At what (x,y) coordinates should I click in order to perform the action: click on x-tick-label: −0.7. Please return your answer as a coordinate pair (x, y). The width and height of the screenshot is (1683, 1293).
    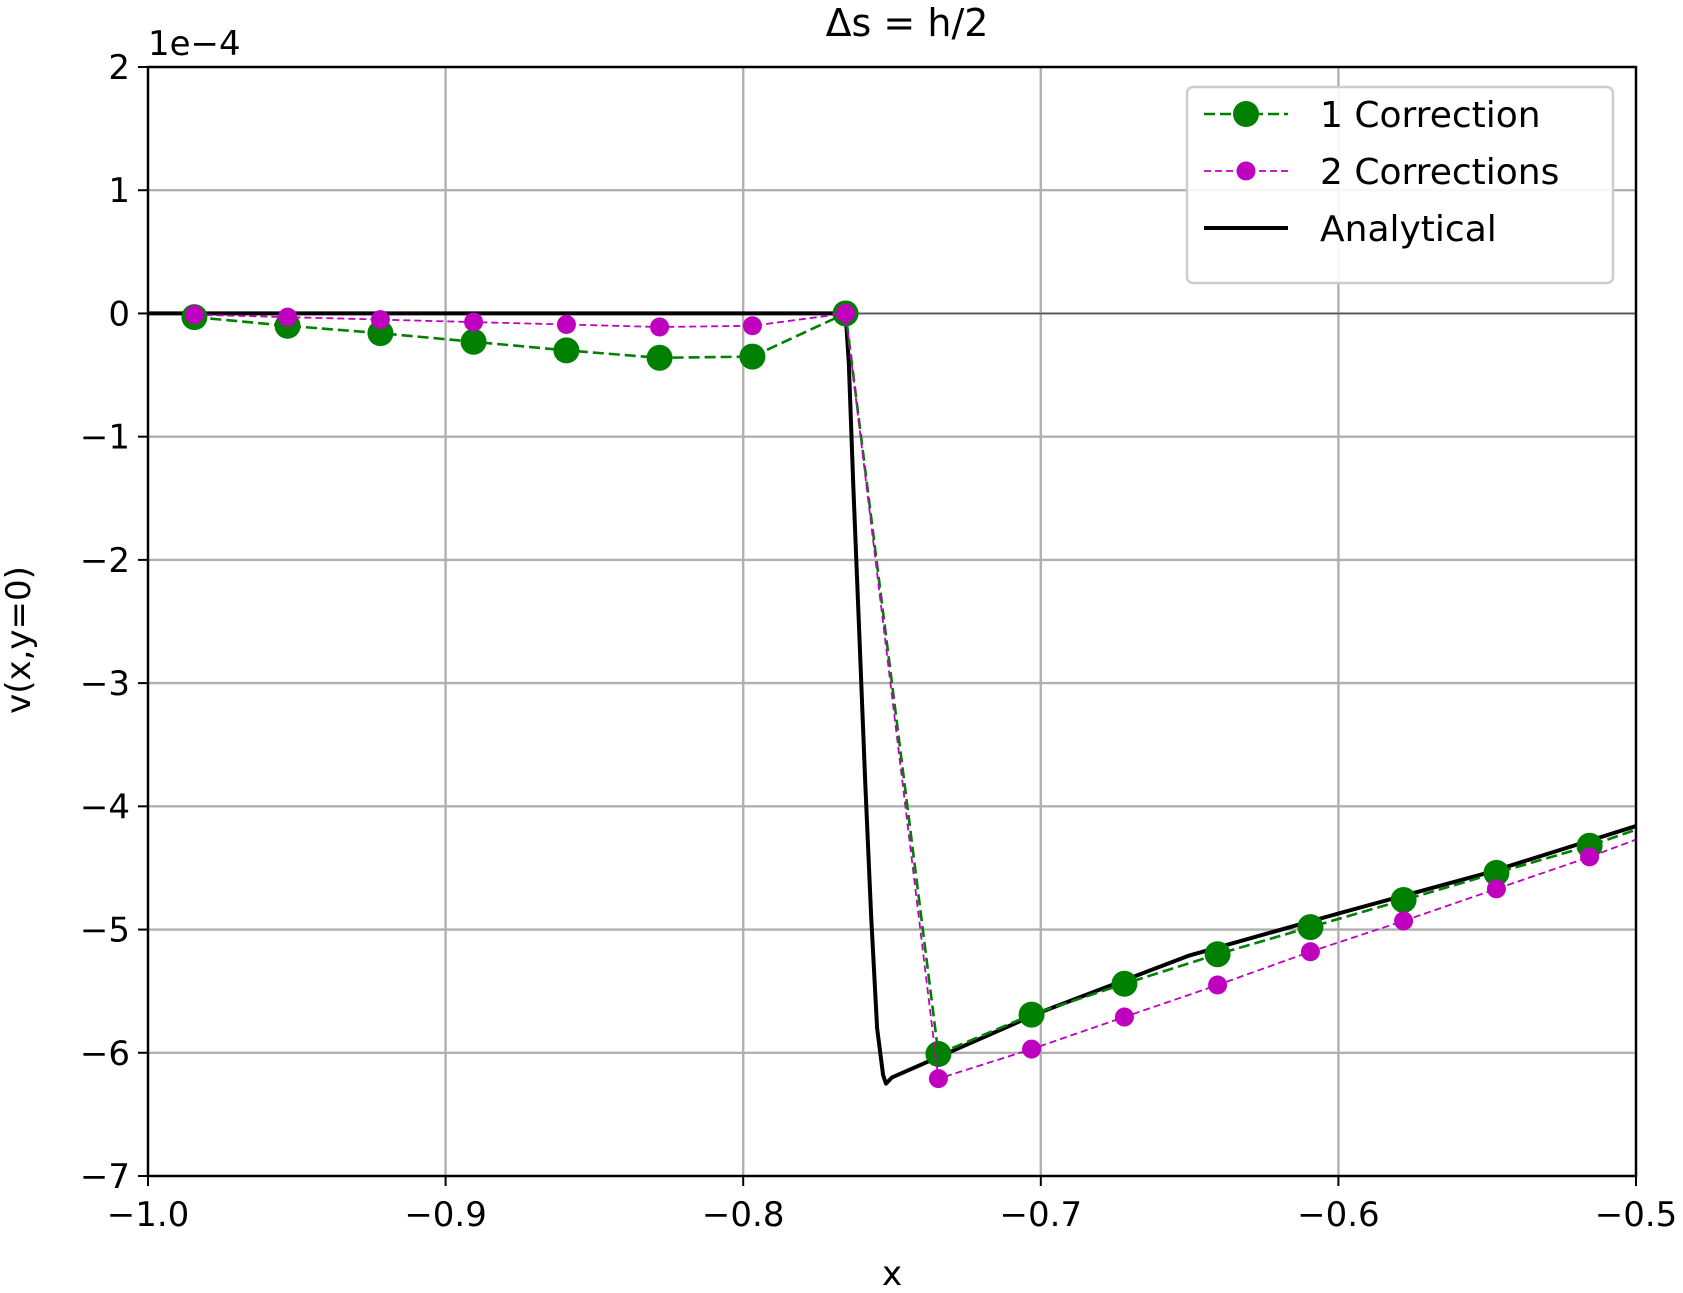
    Looking at the image, I should click on (1041, 1215).